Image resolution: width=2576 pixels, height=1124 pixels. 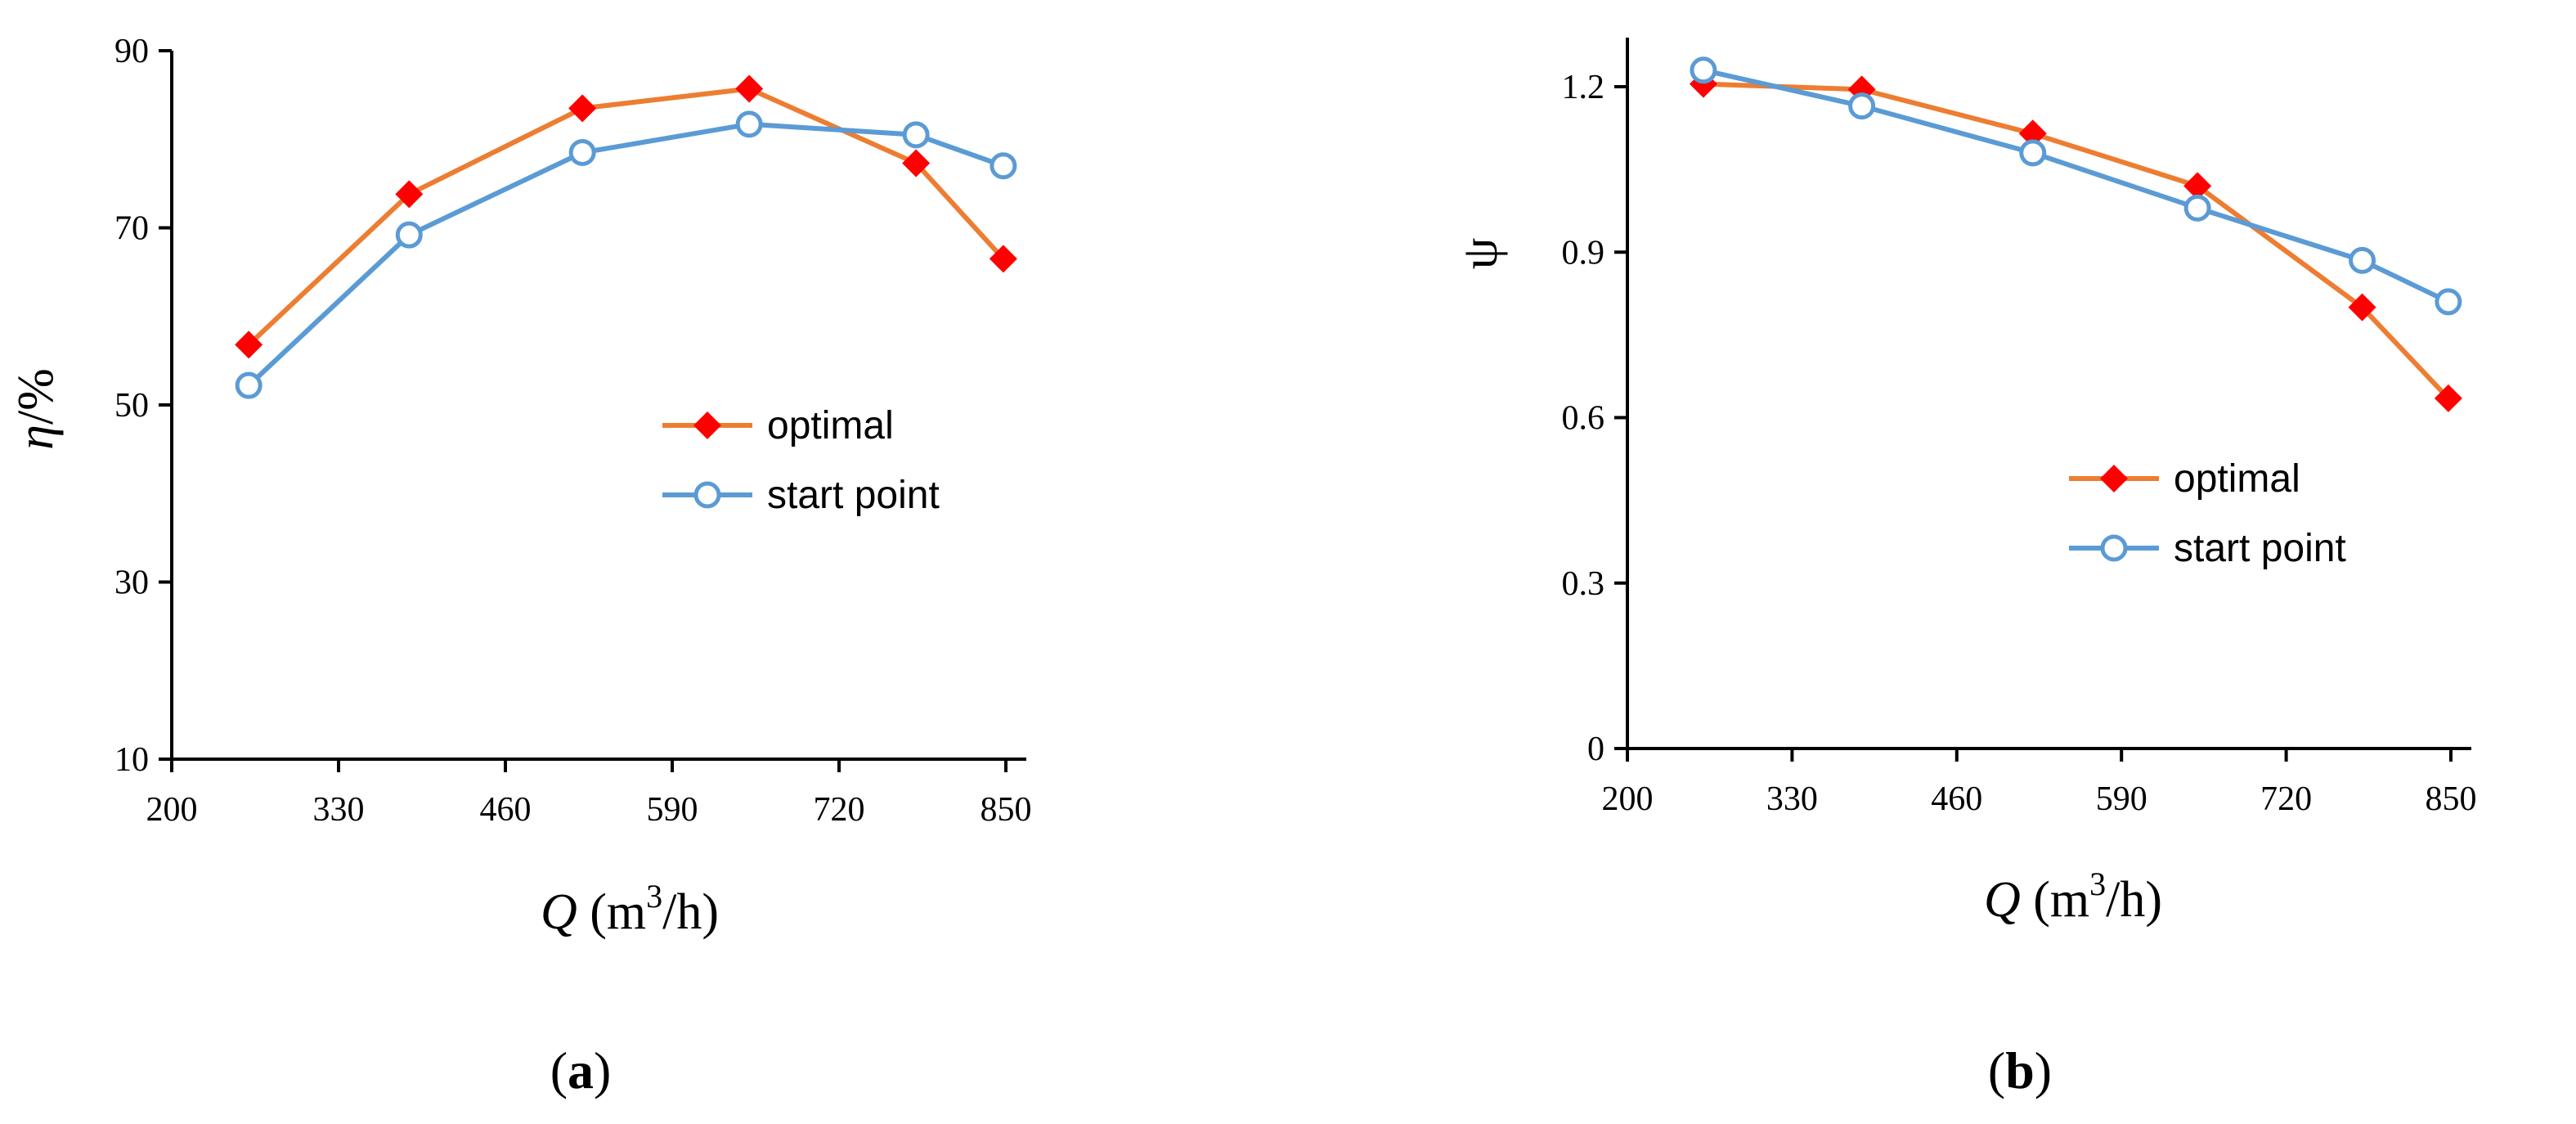 I want to click on legend-marker-optimal-b, so click(x=2114, y=478).